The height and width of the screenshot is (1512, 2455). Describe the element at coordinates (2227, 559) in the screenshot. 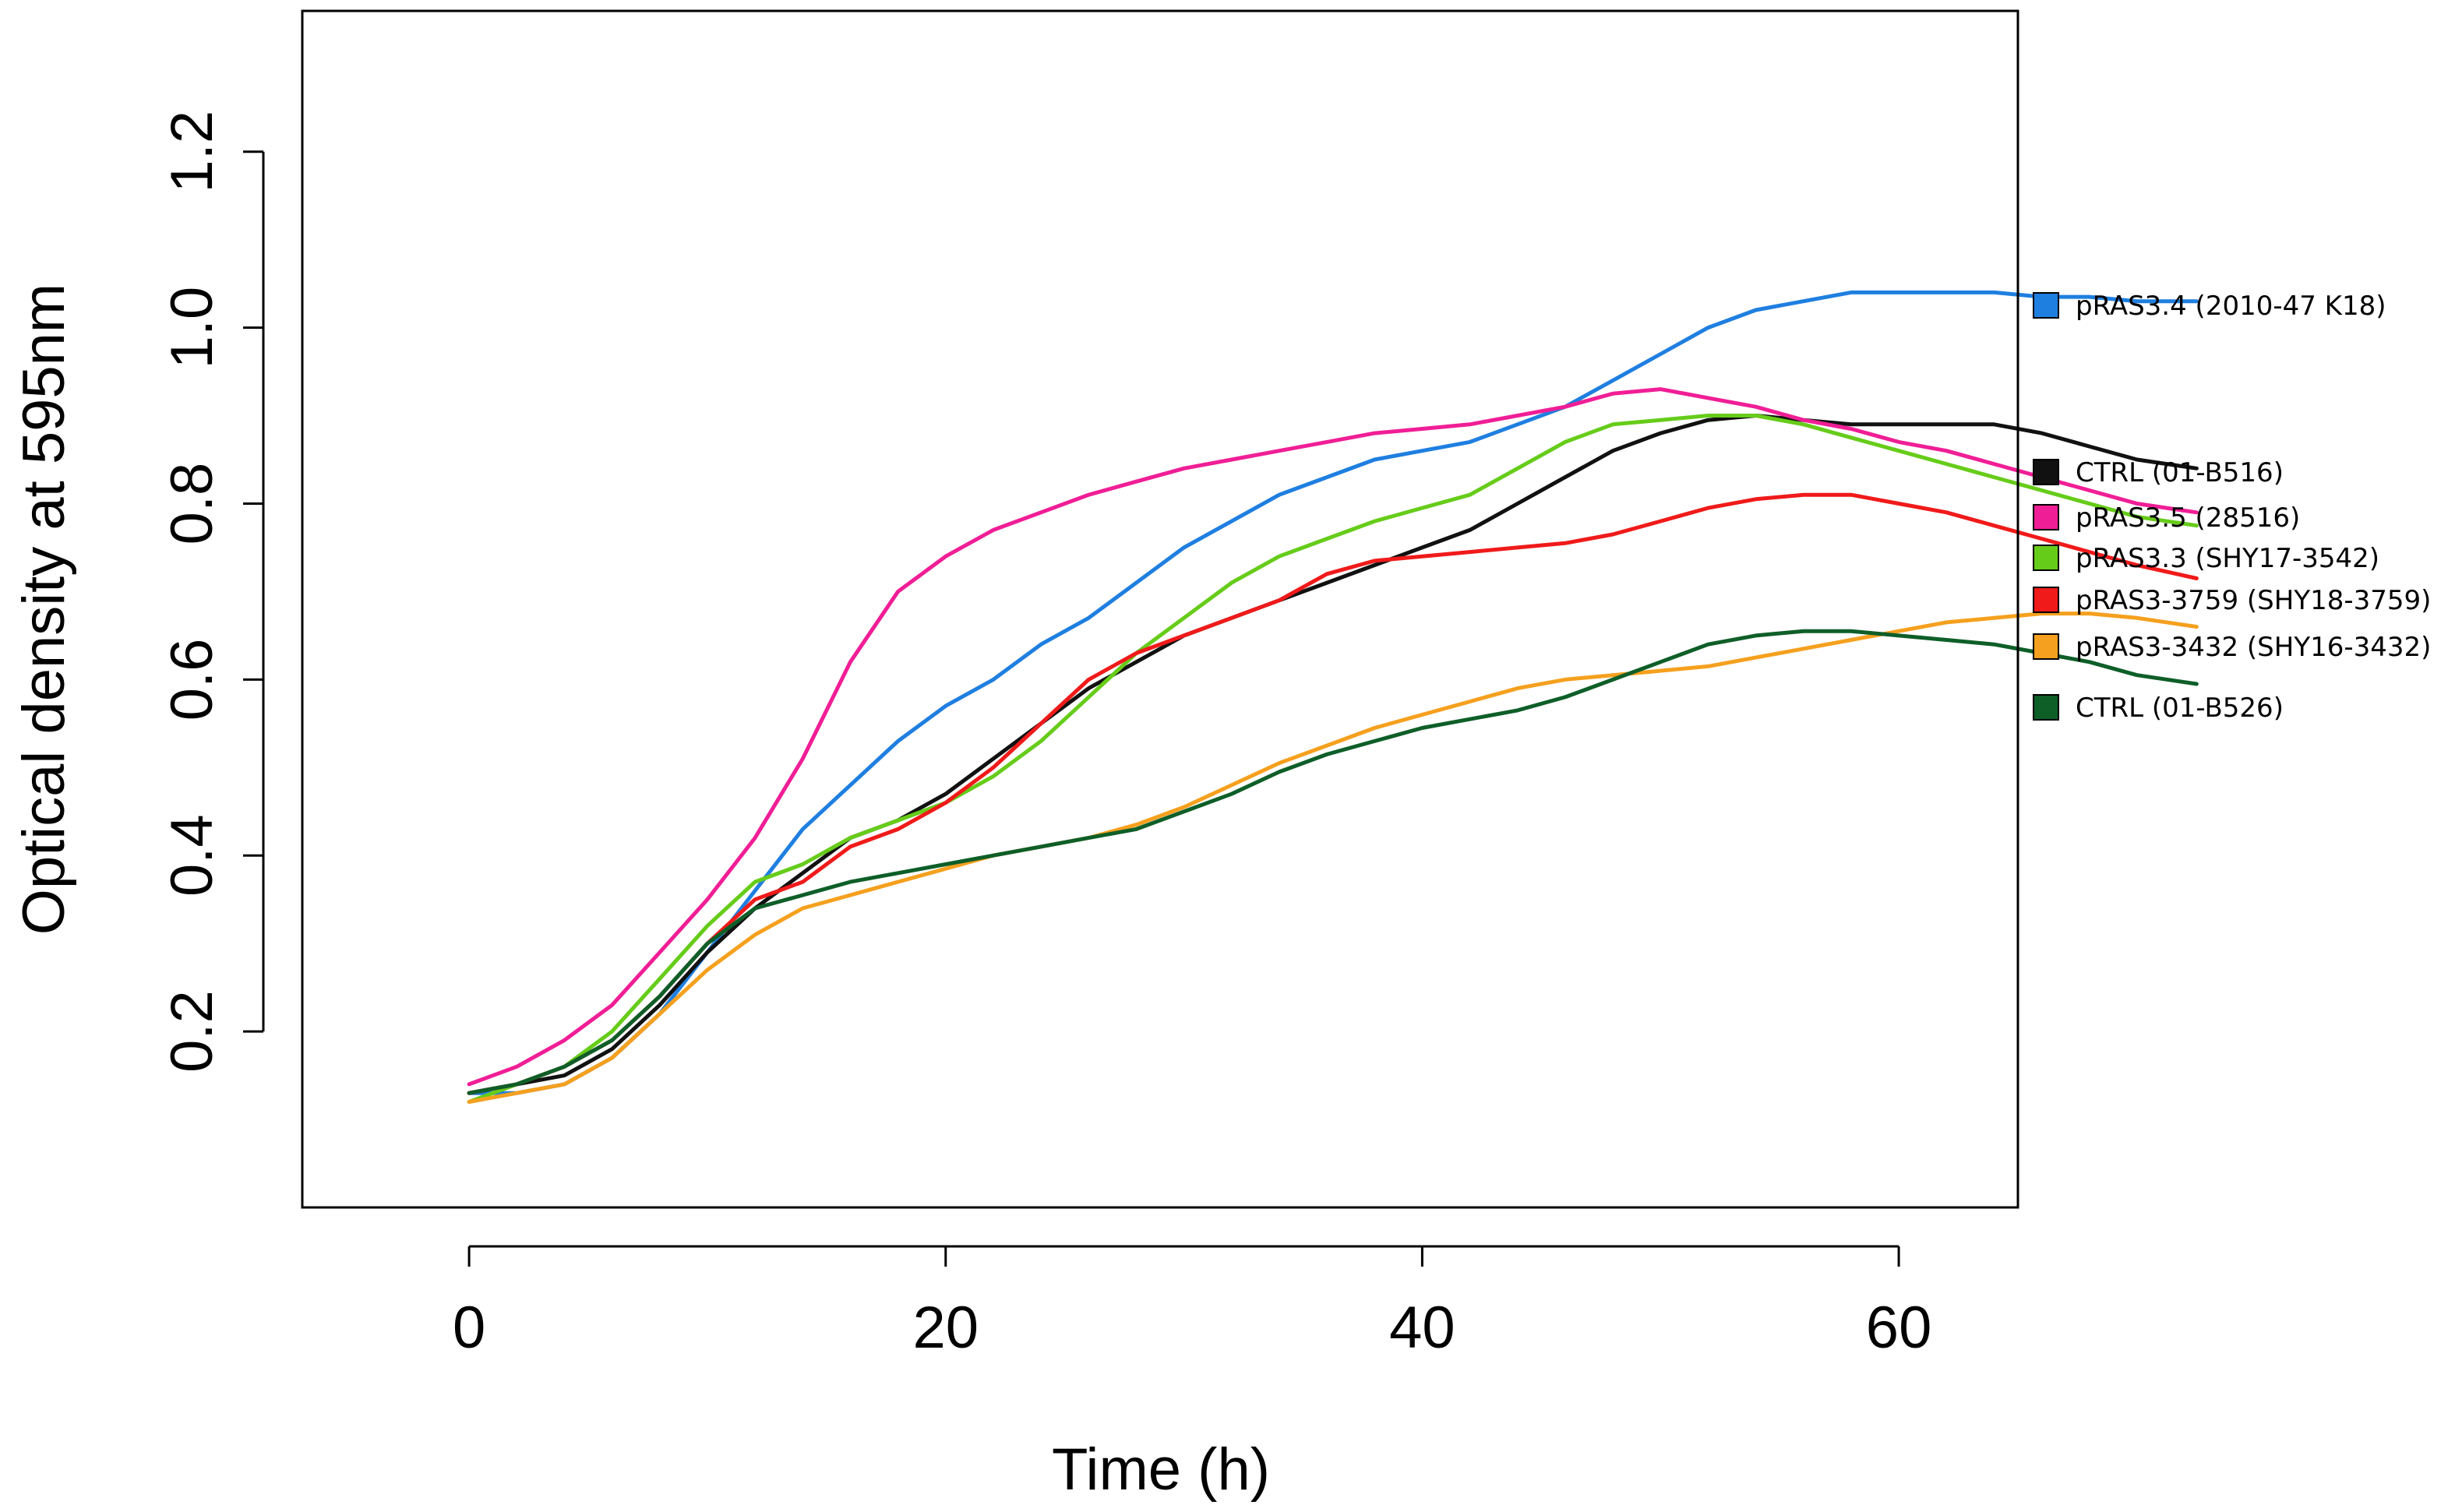

I see `legend-label: pRAS3.3 (SHY17-3542)` at that location.